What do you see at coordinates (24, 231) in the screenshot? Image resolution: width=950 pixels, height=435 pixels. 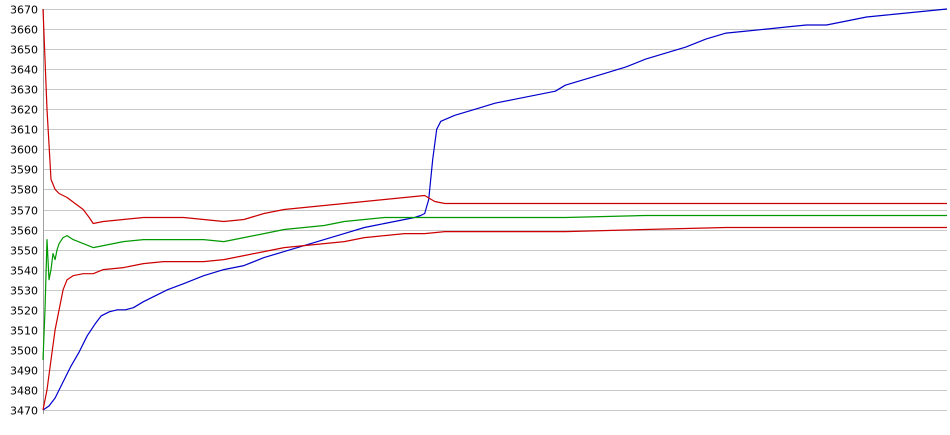 I see `y-tick-label: 3560` at bounding box center [24, 231].